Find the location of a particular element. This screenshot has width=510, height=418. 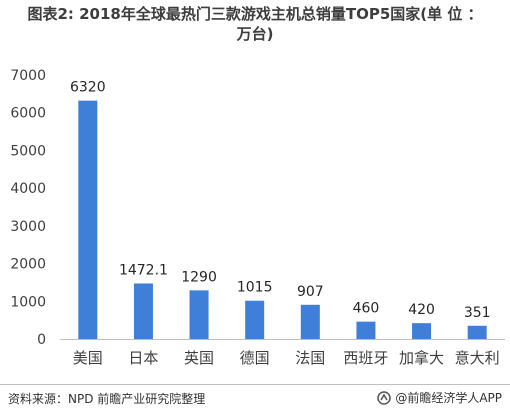

category-label: 英国 is located at coordinates (199, 358).